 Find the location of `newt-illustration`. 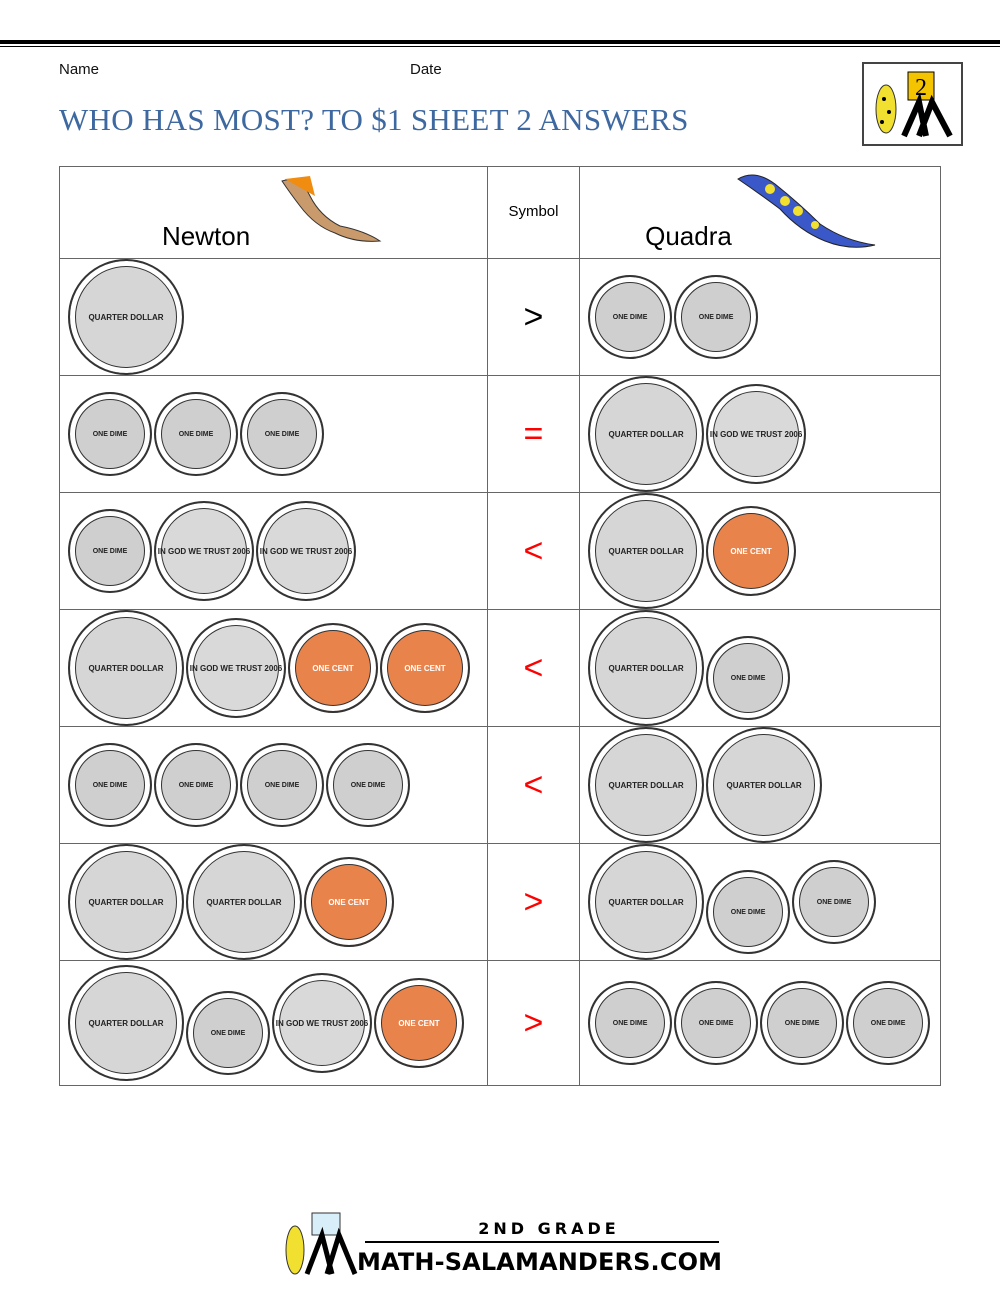

newt-illustration is located at coordinates (331, 209).